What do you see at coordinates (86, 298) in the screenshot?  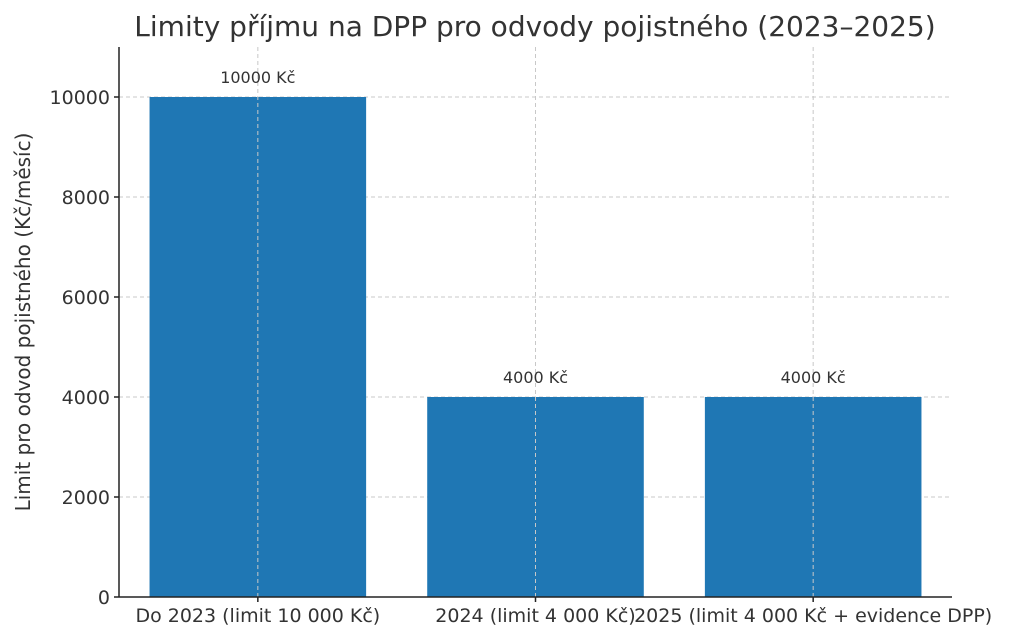 I see `y-tick-label: 6000` at bounding box center [86, 298].